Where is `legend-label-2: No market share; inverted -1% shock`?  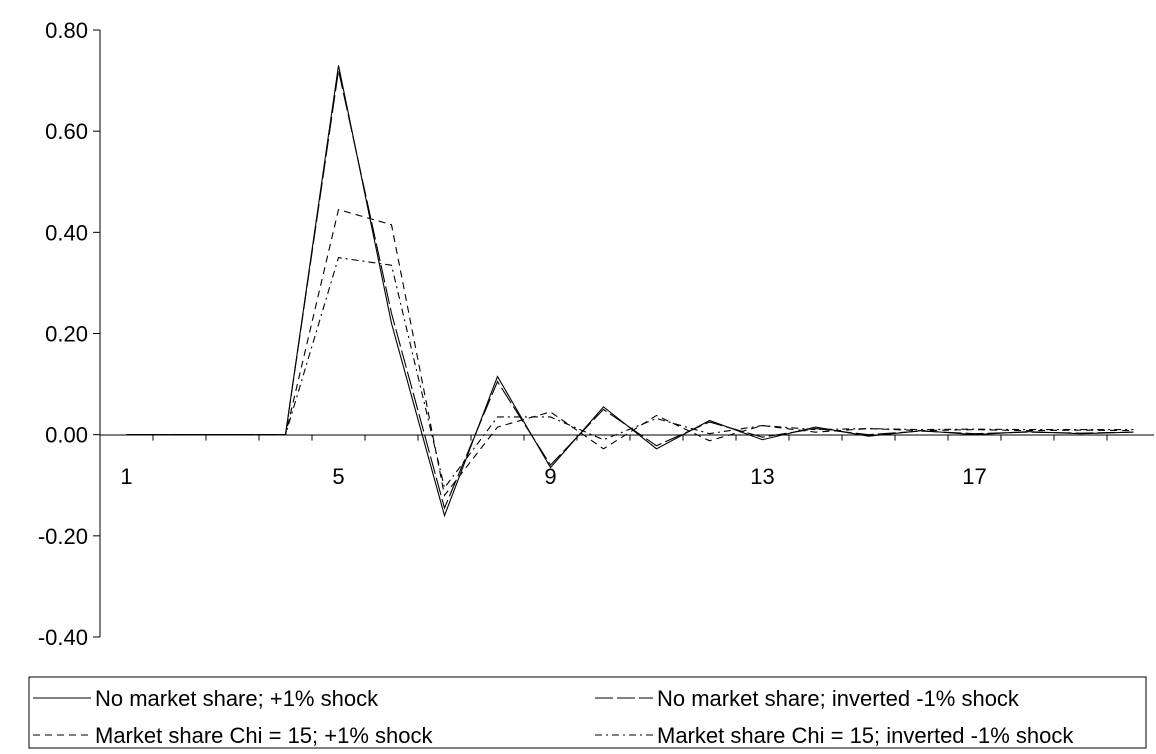
legend-label-2: No market share; inverted -1% shock is located at coordinates (838, 698).